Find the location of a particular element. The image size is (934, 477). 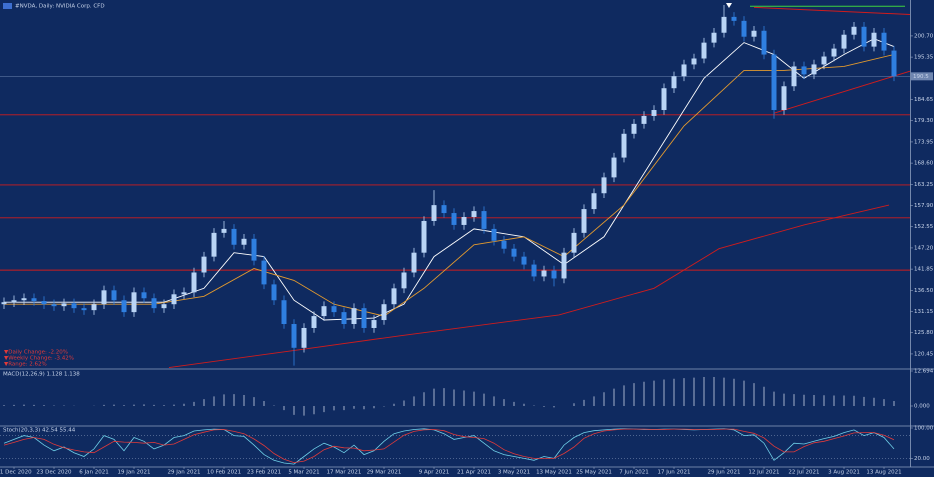

x-tick-label: 19 Jan 2021 is located at coordinates (134, 473).